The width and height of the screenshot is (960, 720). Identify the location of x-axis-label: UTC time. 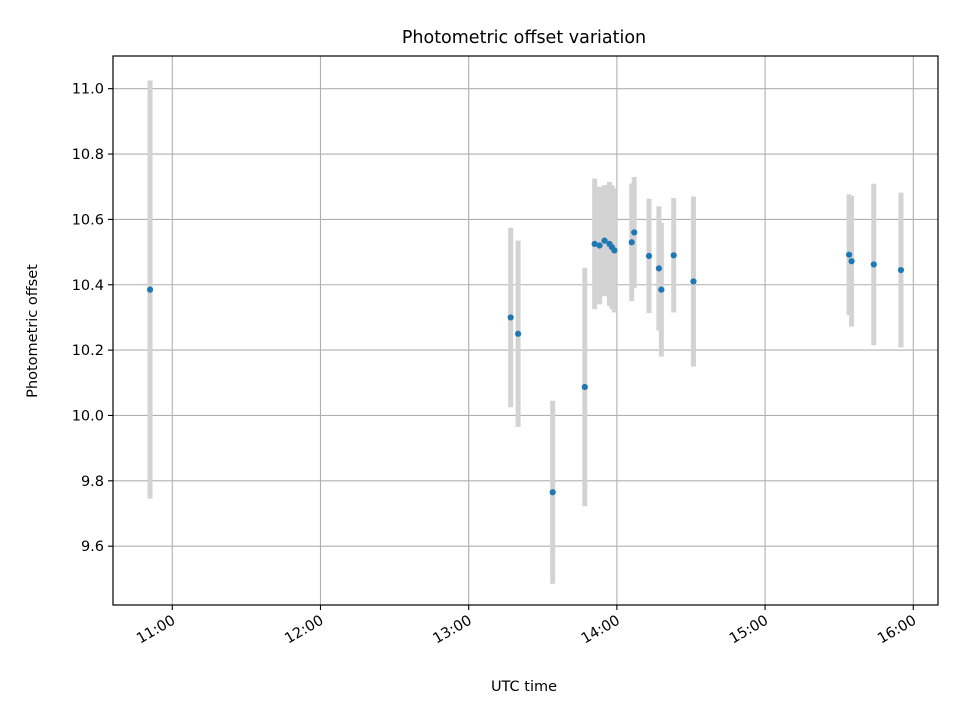
(524, 687).